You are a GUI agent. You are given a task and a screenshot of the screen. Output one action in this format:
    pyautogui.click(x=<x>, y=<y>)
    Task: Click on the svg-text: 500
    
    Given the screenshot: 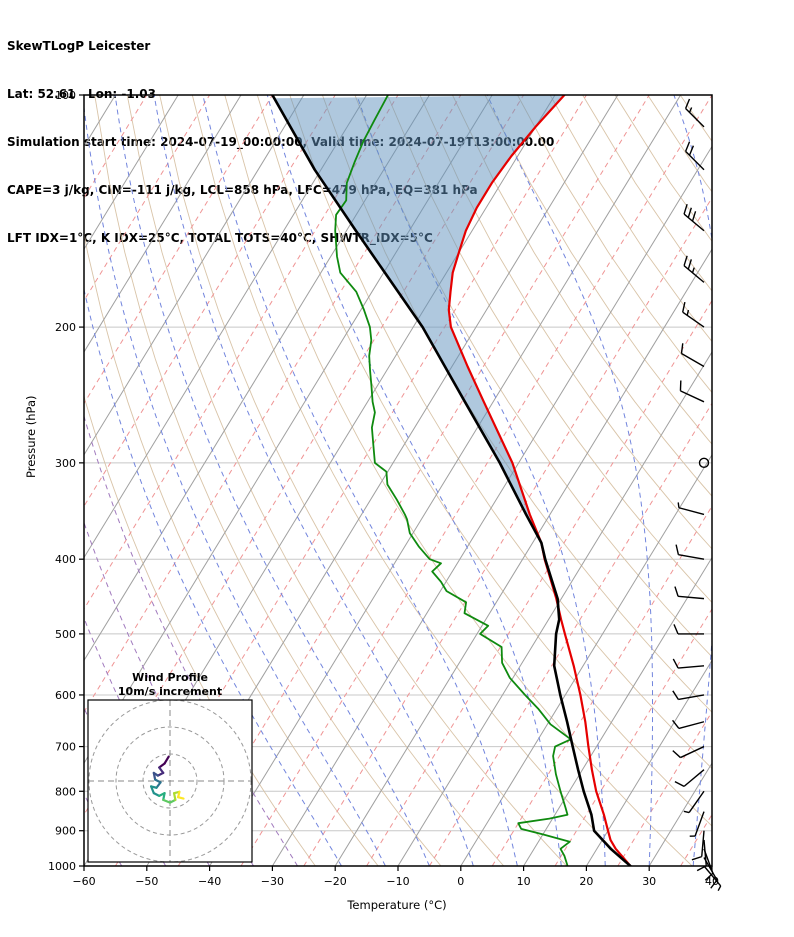 What is the action you would take?
    pyautogui.click(x=65, y=634)
    